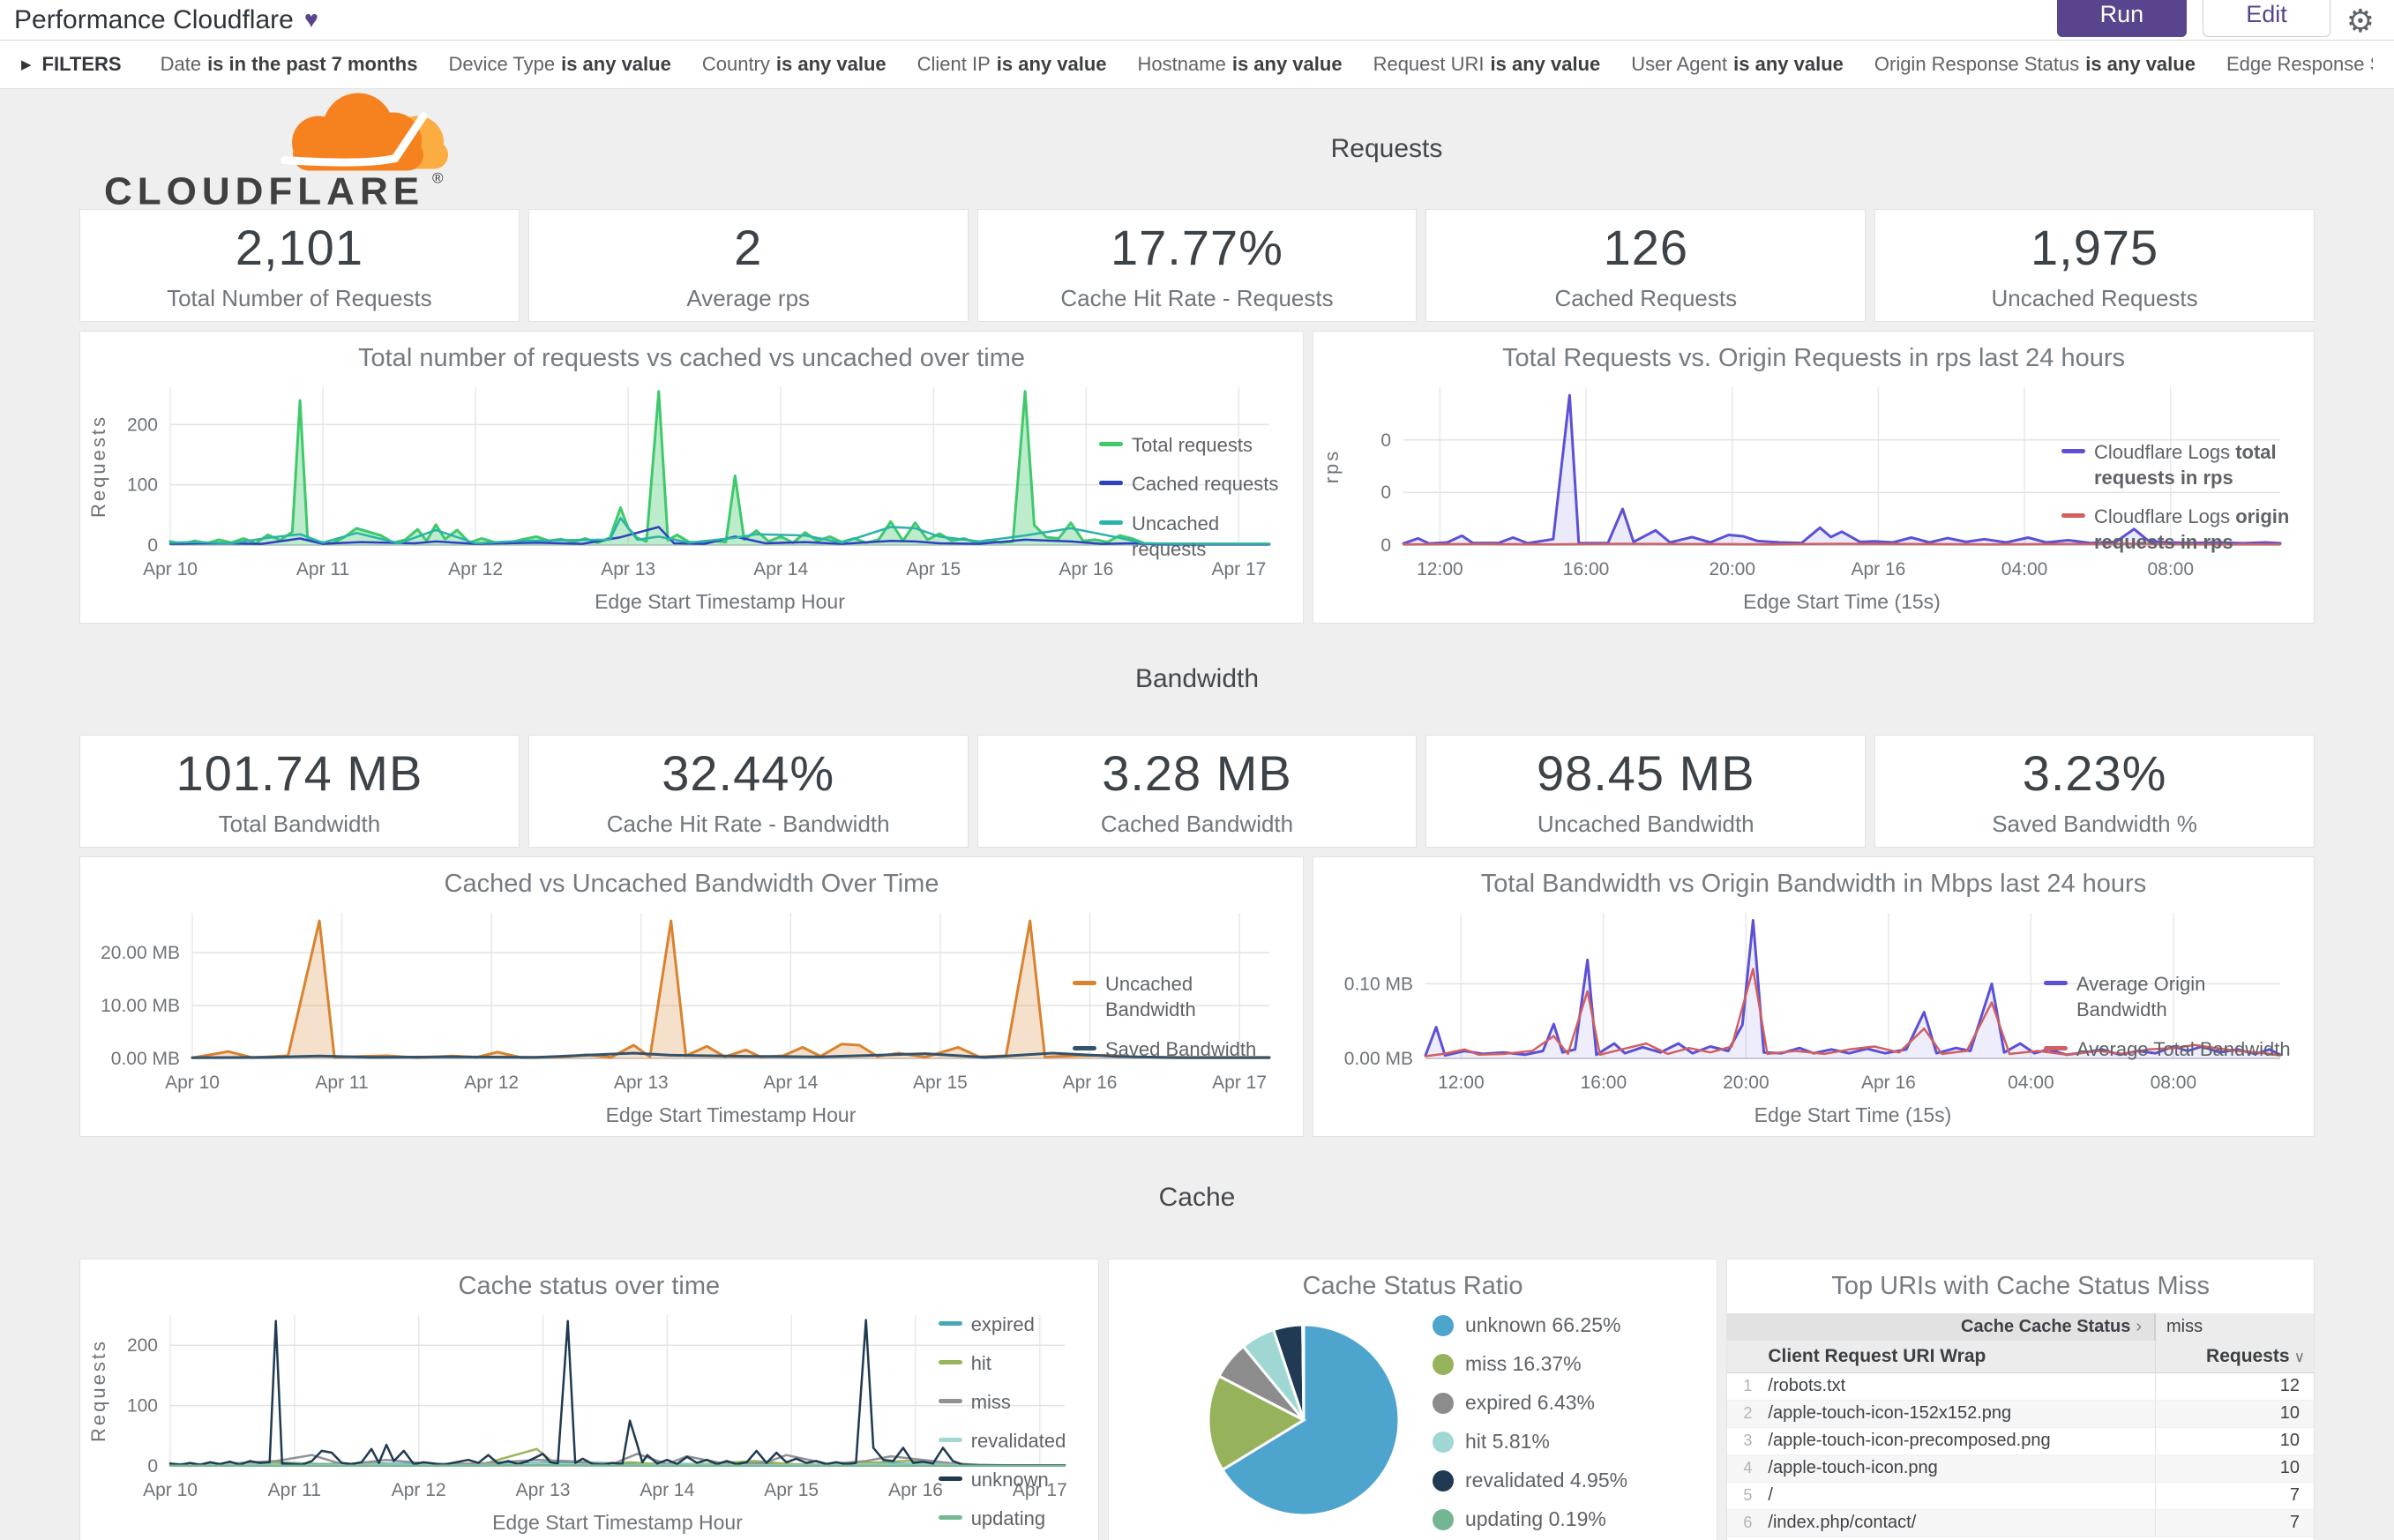 The height and width of the screenshot is (1540, 2394). Describe the element at coordinates (27, 64) in the screenshot. I see `expand-arrow-icon: ▶` at that location.